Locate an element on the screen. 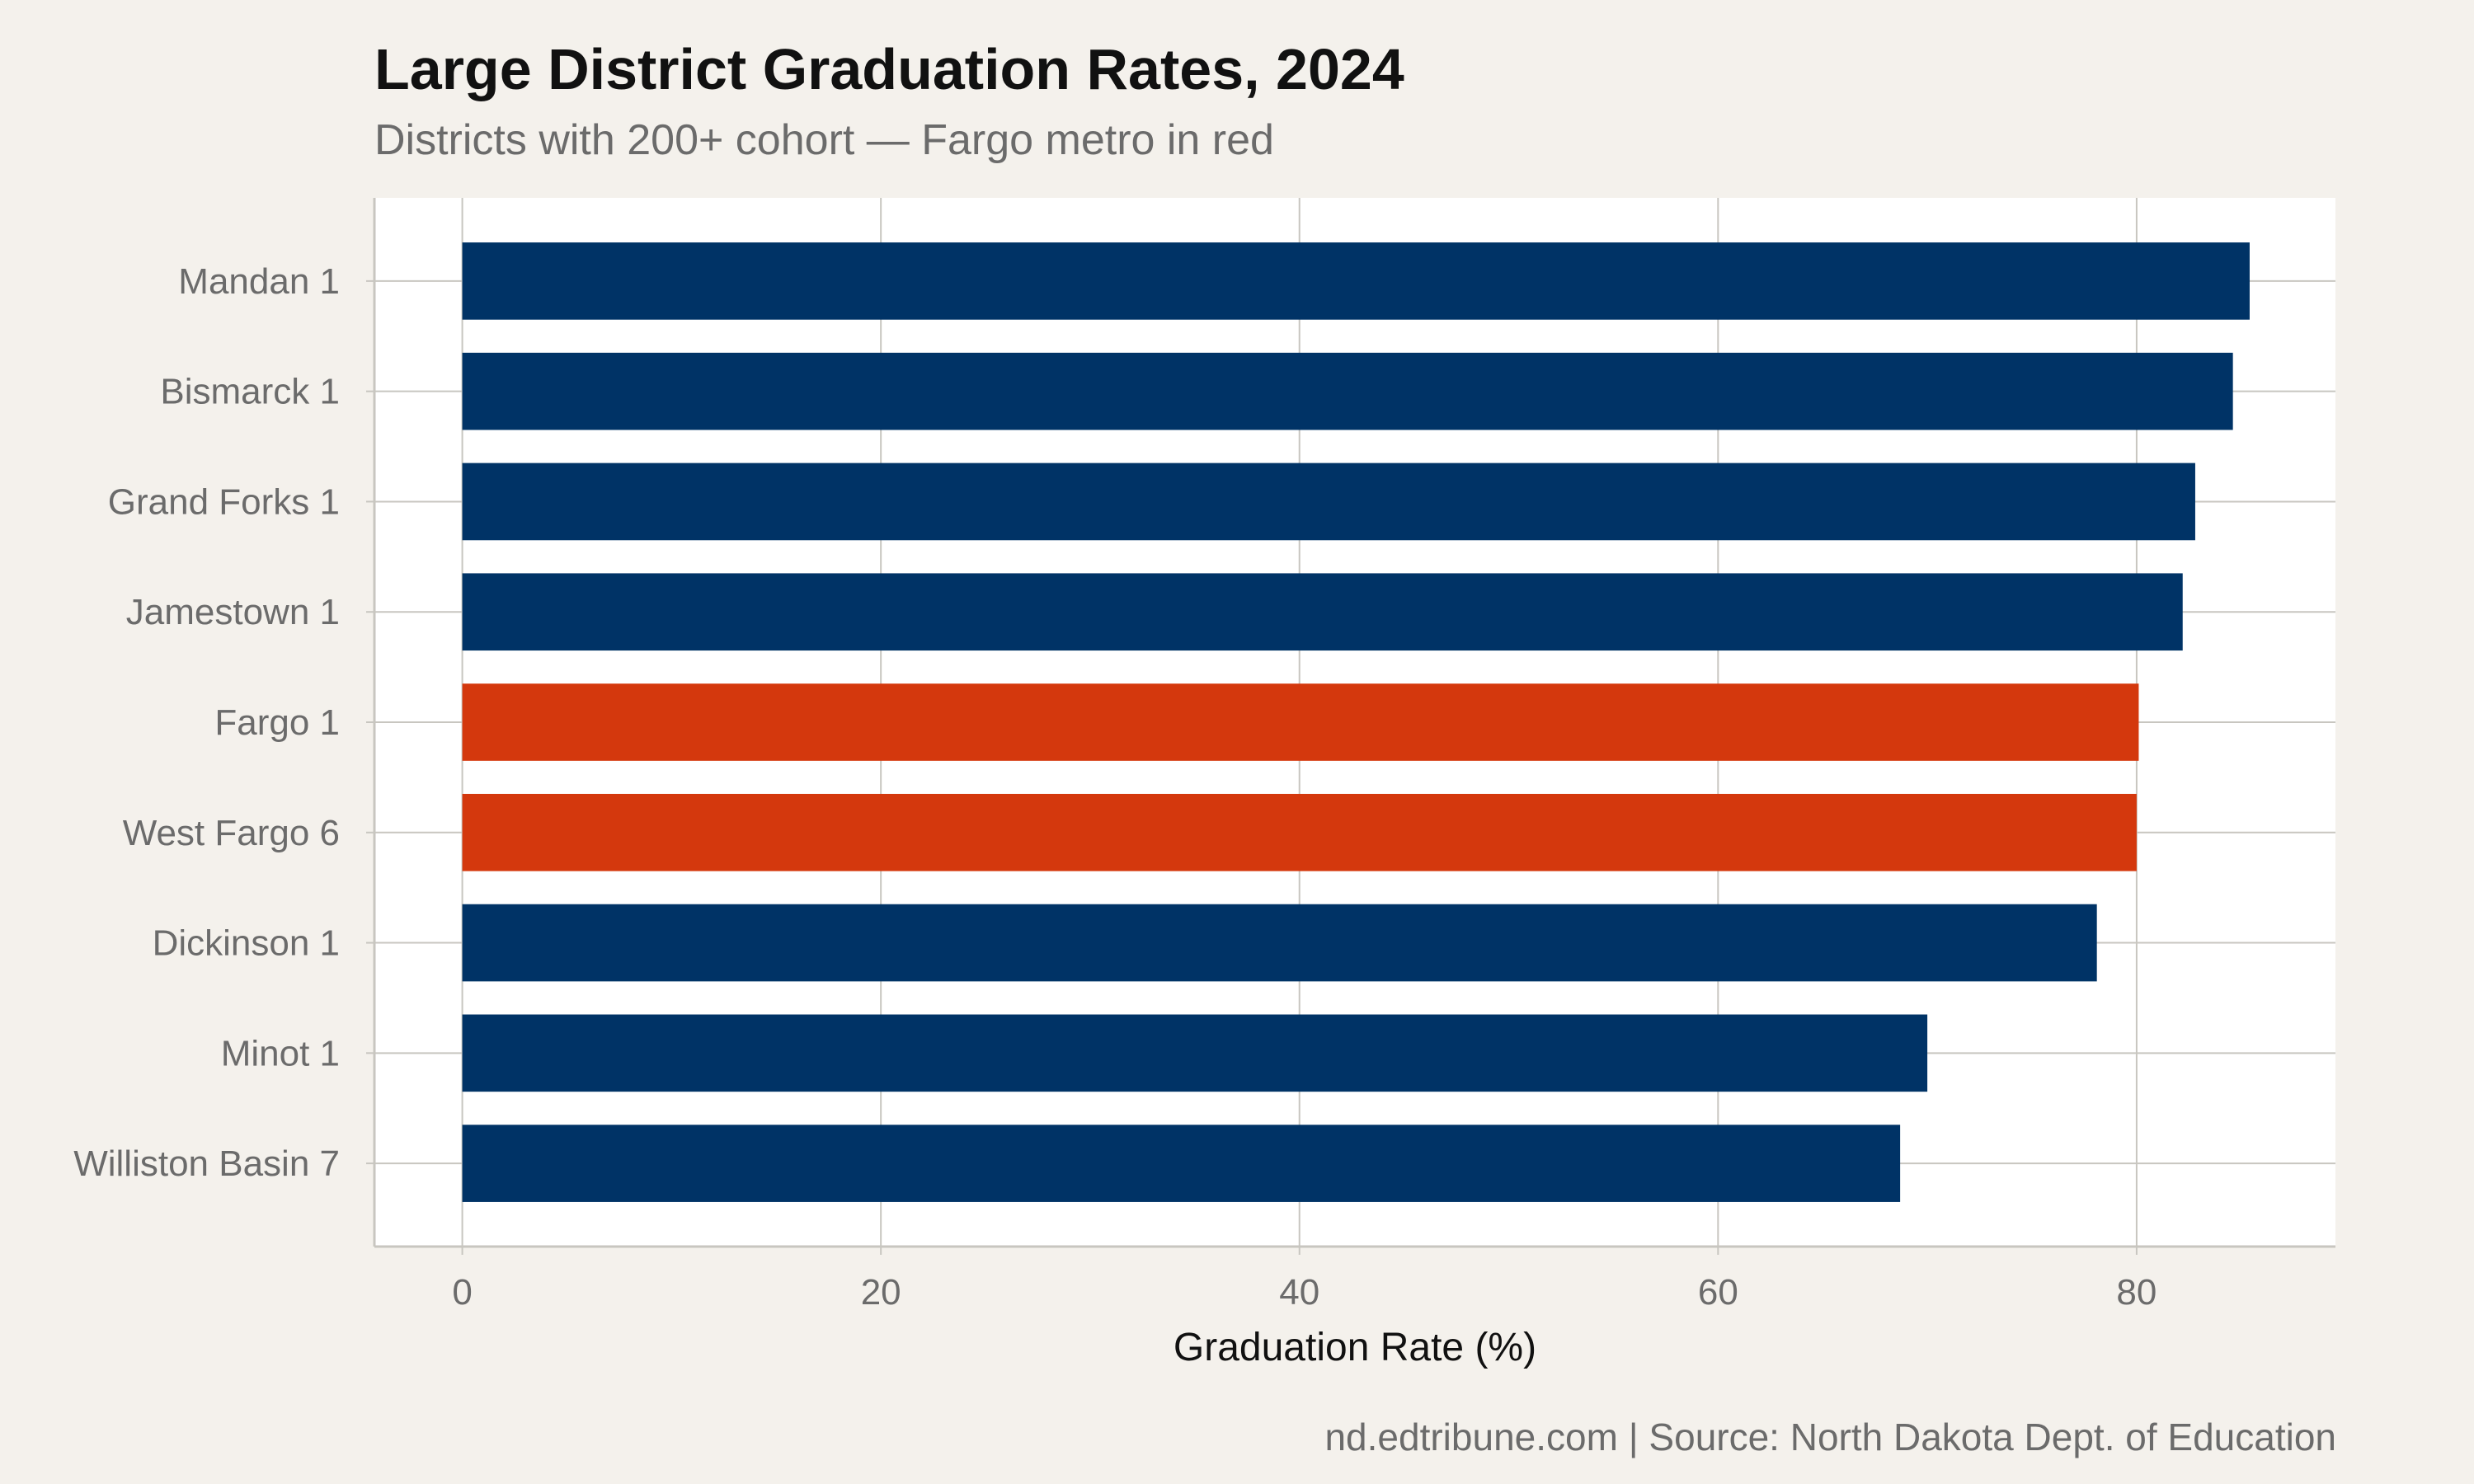  y-tick-label: West Fargo 6 is located at coordinates (231, 833).